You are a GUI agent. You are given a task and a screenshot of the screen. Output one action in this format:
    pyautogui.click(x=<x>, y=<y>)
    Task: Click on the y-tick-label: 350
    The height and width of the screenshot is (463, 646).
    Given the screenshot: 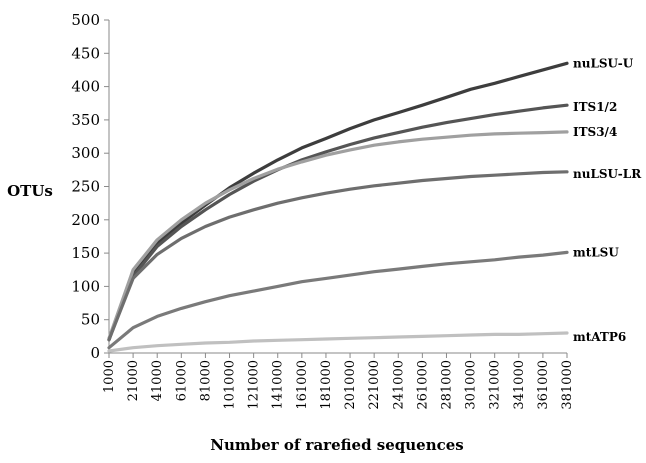 What is the action you would take?
    pyautogui.click(x=85, y=120)
    